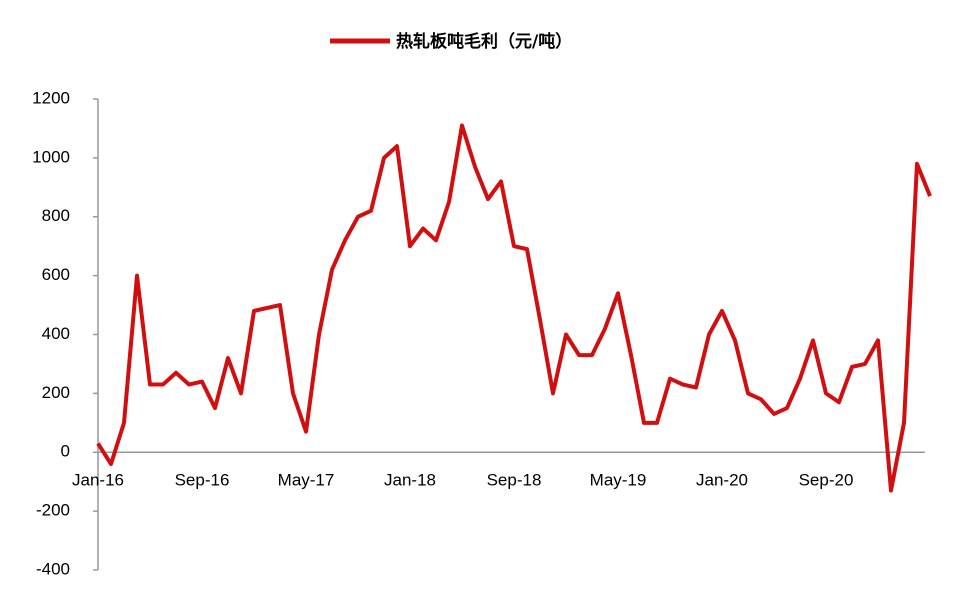 Image resolution: width=960 pixels, height=605 pixels. Describe the element at coordinates (51, 97) in the screenshot. I see `y-tick-label: 1200` at that location.